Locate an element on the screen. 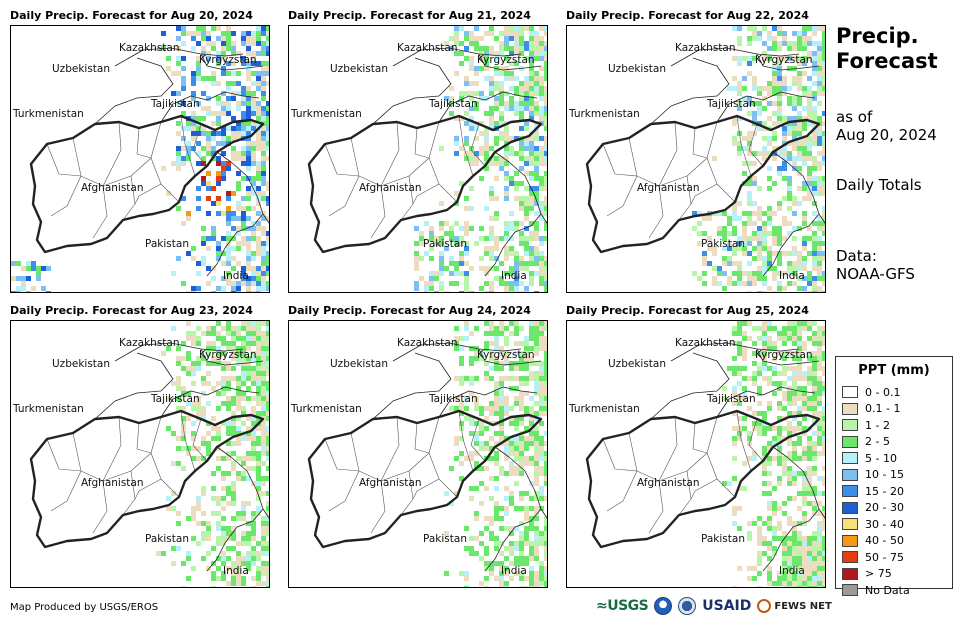 This screenshot has width=970, height=624. precip-grid is located at coordinates (140, 159).